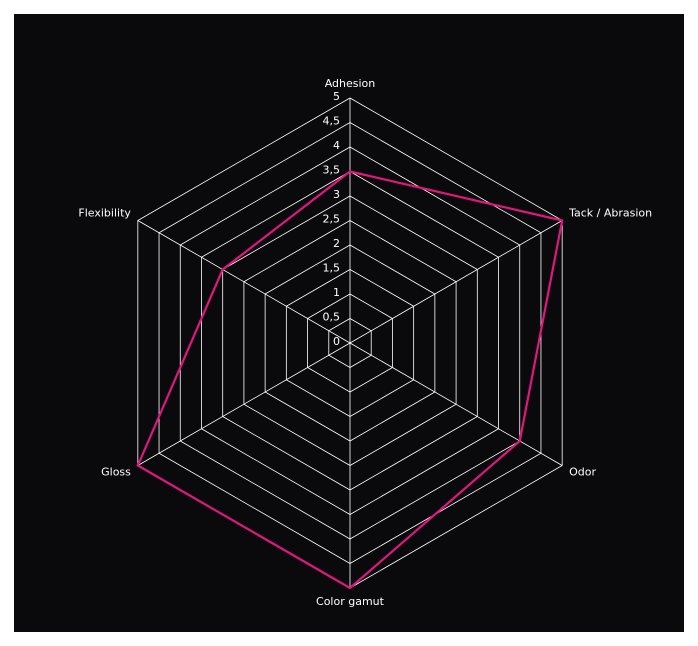 The image size is (698, 646). What do you see at coordinates (332, 219) in the screenshot?
I see `y-tick-label: 2,5` at bounding box center [332, 219].